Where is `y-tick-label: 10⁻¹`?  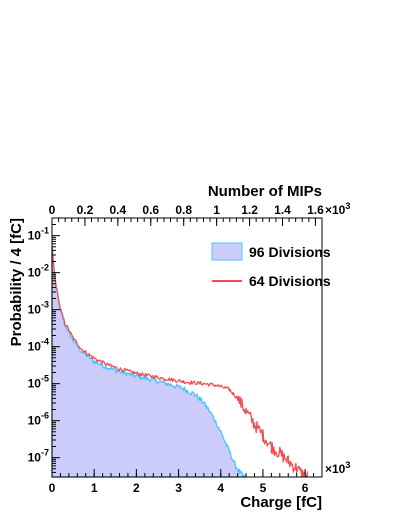 y-tick-label: 10⁻¹ is located at coordinates (38, 234).